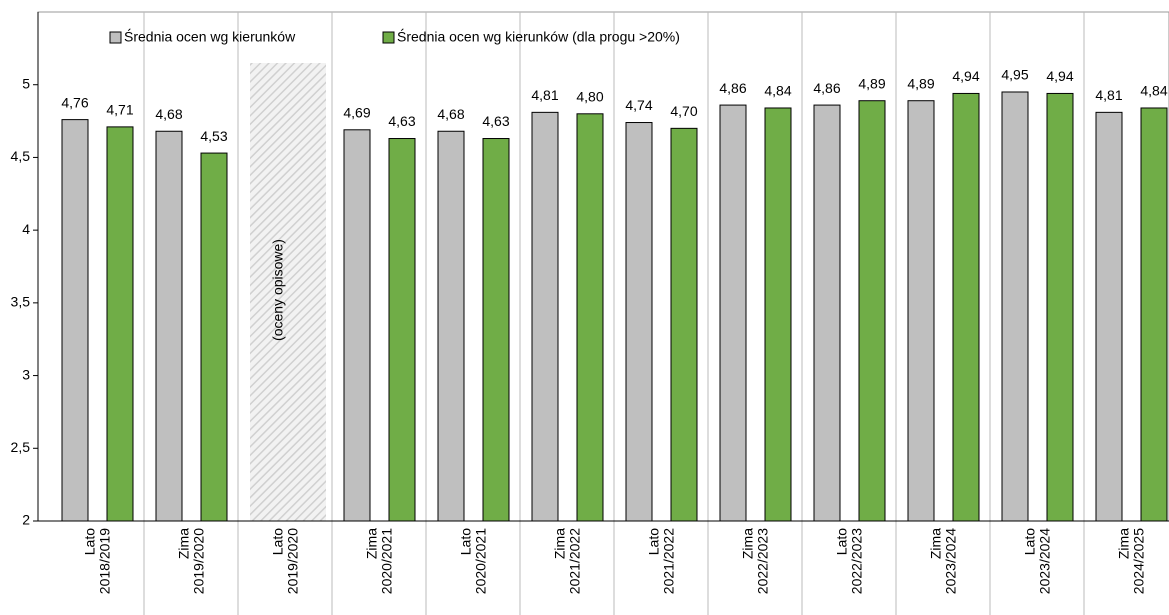 This screenshot has height=615, width=1169. I want to click on y-tick-label: 3, so click(26, 374).